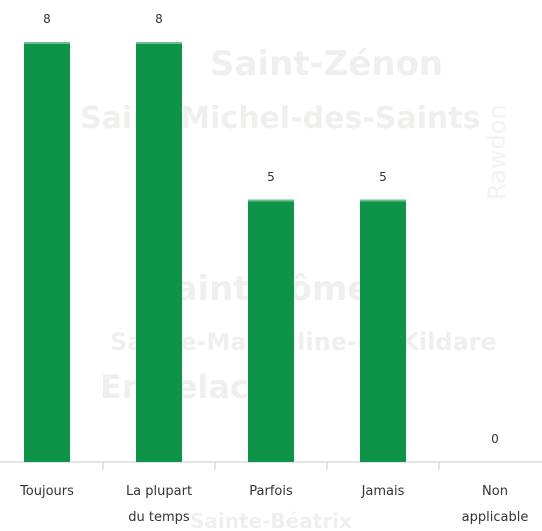  I want to click on x-tick-label: Non applicable, so click(495, 504).